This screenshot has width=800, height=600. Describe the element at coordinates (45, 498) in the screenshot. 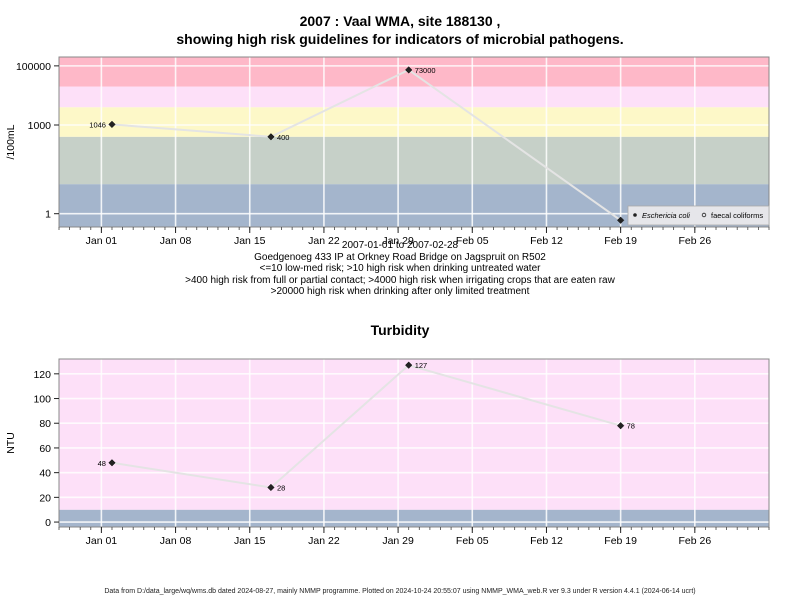

I see `y-tick-label: 20` at that location.